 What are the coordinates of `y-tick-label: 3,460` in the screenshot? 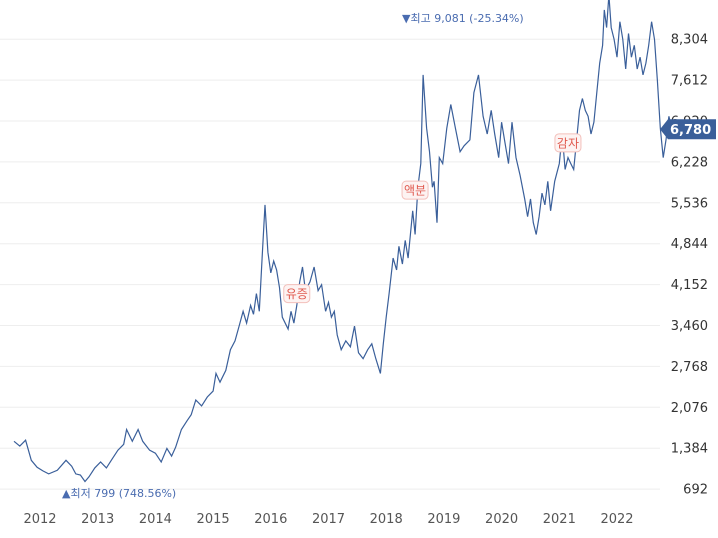 It's located at (689, 326).